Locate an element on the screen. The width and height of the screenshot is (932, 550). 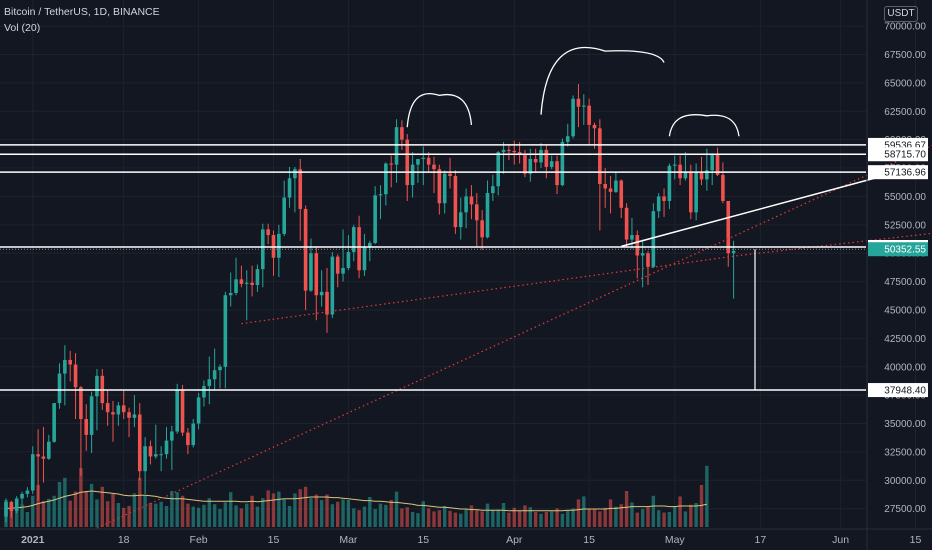
y-tick-label: 67500.00 is located at coordinates (905, 55).